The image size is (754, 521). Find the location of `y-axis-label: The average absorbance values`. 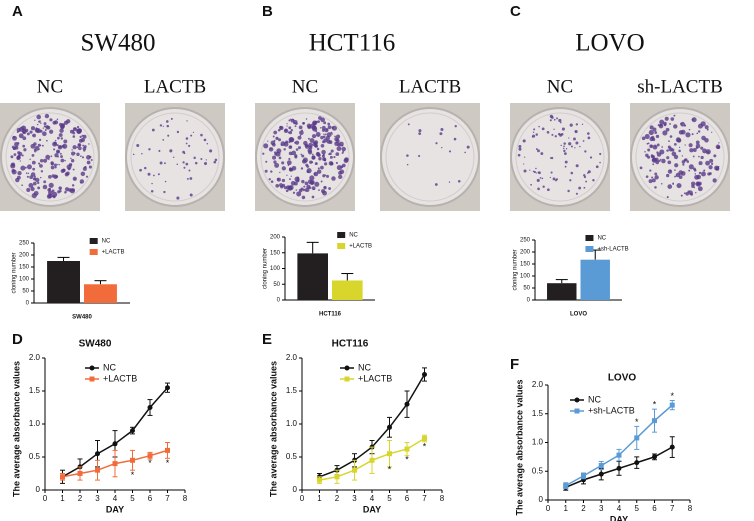

y-axis-label: The average absorbance values is located at coordinates (519, 447).